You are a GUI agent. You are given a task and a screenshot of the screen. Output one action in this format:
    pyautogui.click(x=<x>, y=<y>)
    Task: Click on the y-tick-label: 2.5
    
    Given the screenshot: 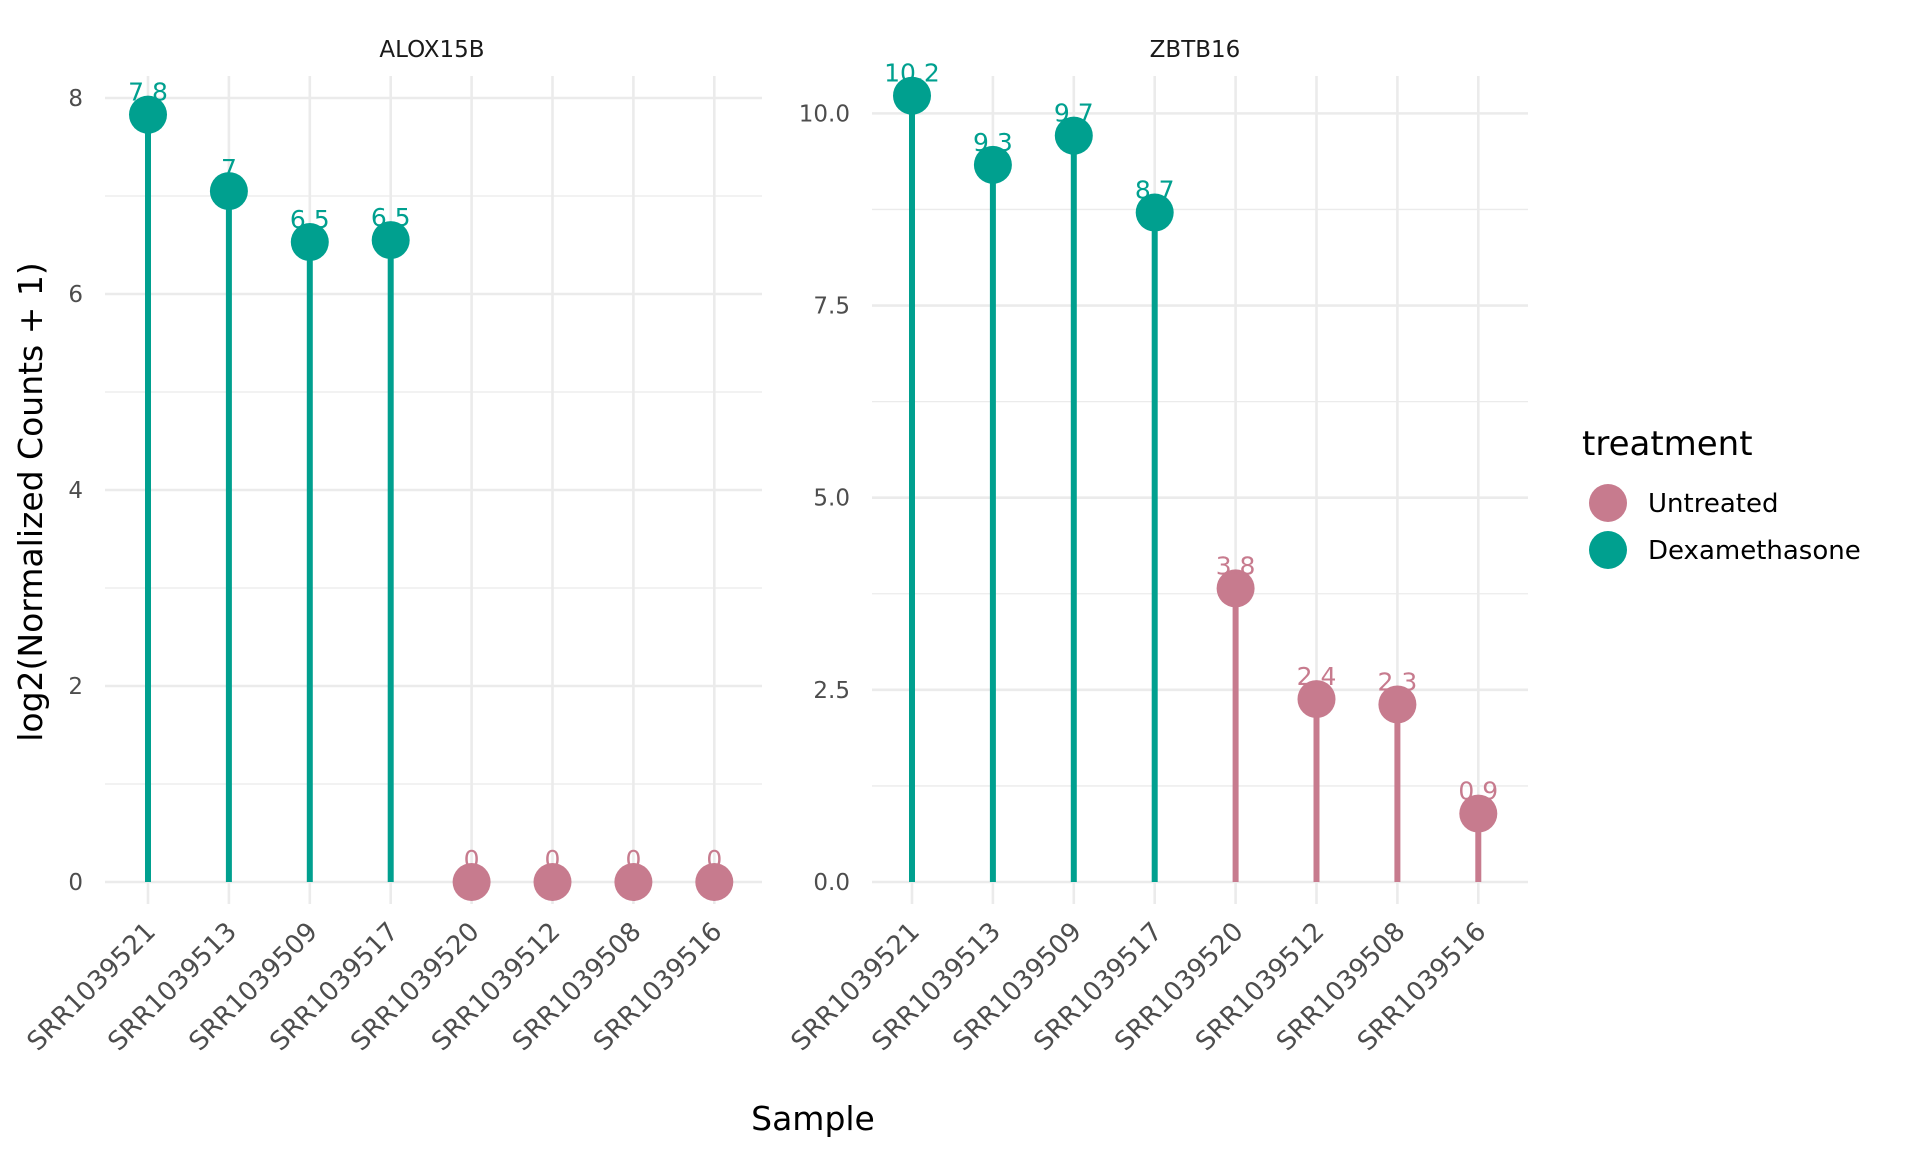 What is the action you would take?
    pyautogui.click(x=831, y=691)
    